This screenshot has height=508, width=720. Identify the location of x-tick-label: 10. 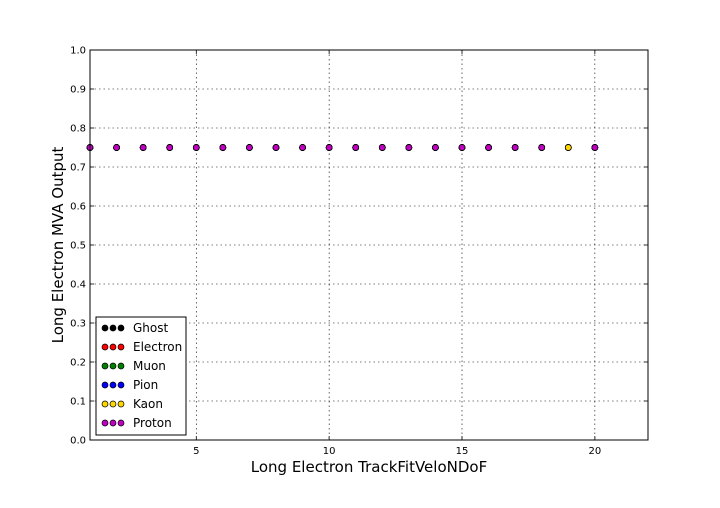
(329, 451).